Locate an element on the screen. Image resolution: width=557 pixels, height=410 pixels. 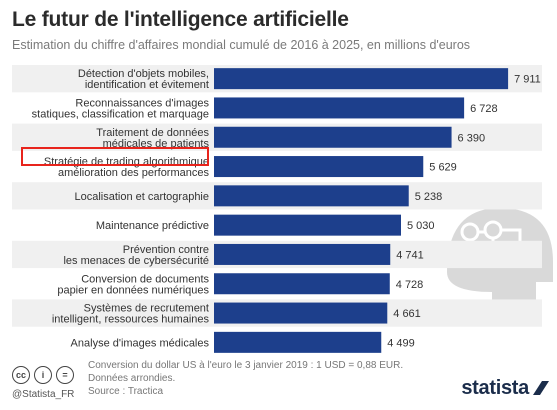
note-line-source: Source : Tractica is located at coordinates (126, 391).